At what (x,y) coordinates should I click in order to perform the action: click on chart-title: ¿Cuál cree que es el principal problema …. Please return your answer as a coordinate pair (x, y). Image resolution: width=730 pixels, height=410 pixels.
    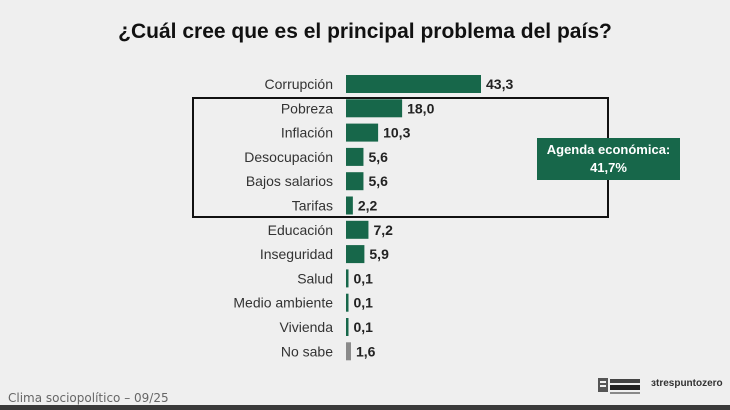
    Looking at the image, I should click on (365, 31).